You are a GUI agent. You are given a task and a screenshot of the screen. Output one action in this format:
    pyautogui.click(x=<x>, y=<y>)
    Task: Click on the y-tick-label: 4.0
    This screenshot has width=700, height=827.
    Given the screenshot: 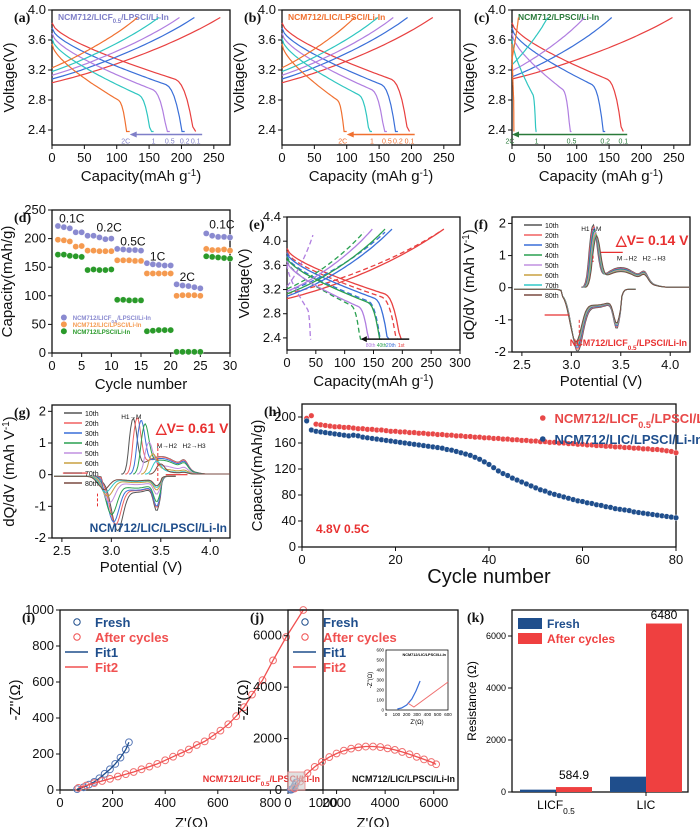 What is the action you would take?
    pyautogui.click(x=272, y=240)
    